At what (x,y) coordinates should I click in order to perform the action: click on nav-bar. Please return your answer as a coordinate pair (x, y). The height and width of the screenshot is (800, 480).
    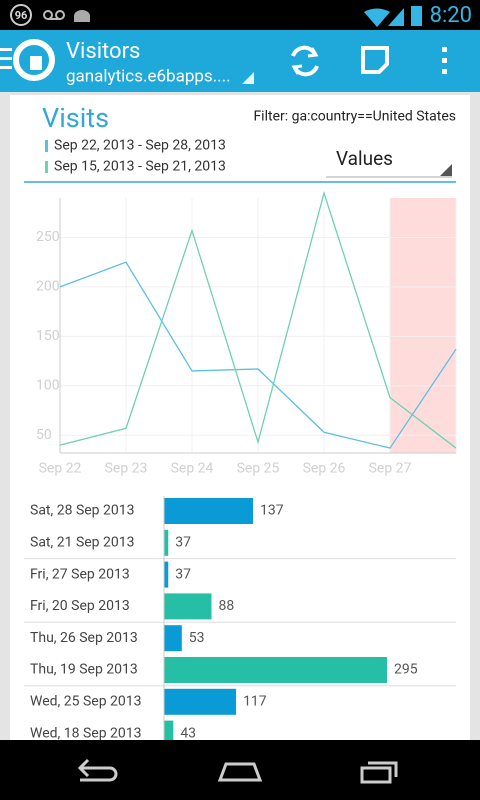
    Looking at the image, I should click on (240, 770).